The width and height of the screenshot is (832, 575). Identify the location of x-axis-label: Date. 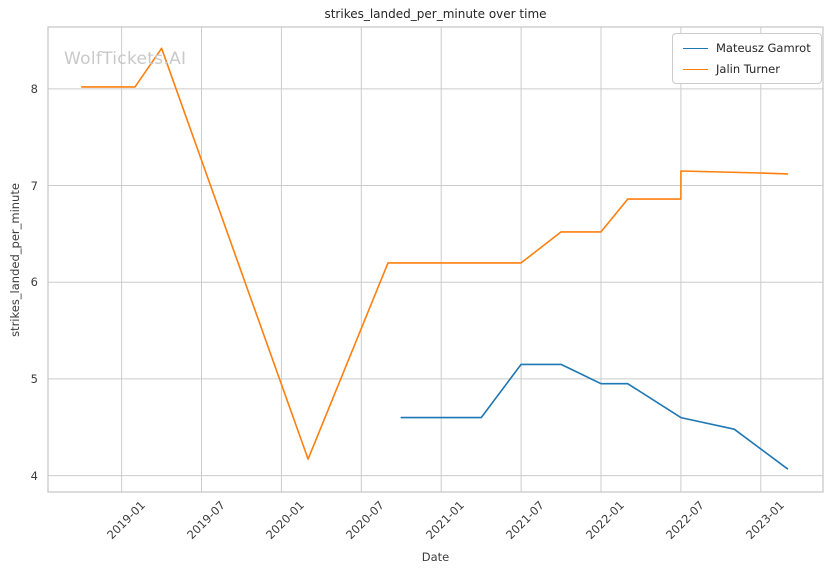
(435, 557).